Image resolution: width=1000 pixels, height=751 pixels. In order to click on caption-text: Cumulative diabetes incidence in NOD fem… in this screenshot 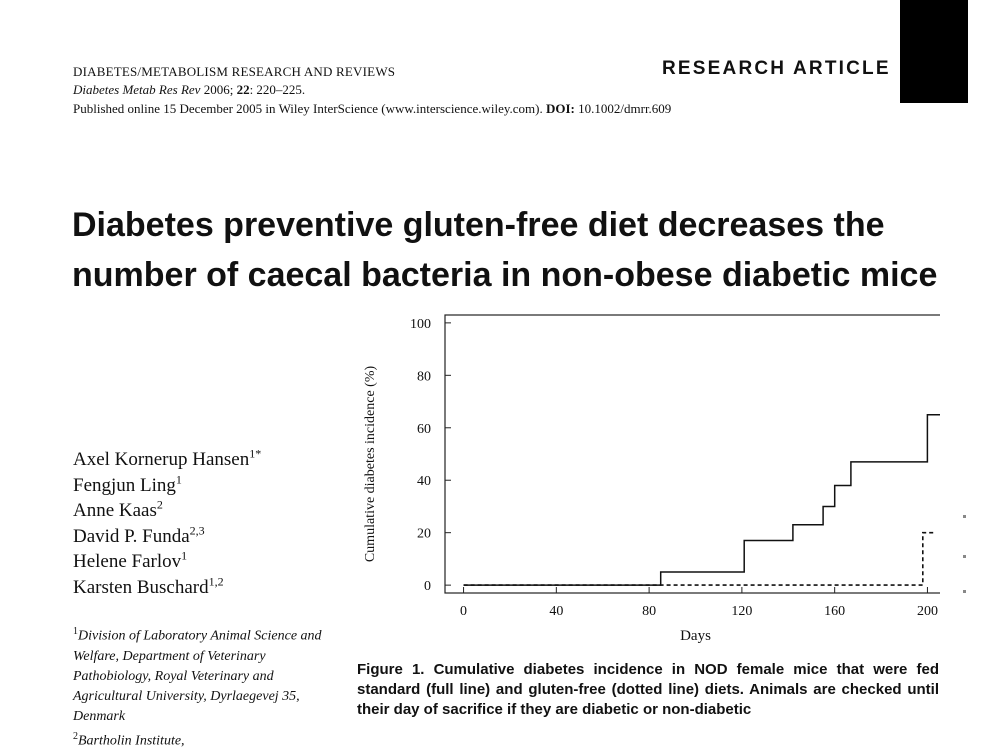, I will do `click(648, 689)`.